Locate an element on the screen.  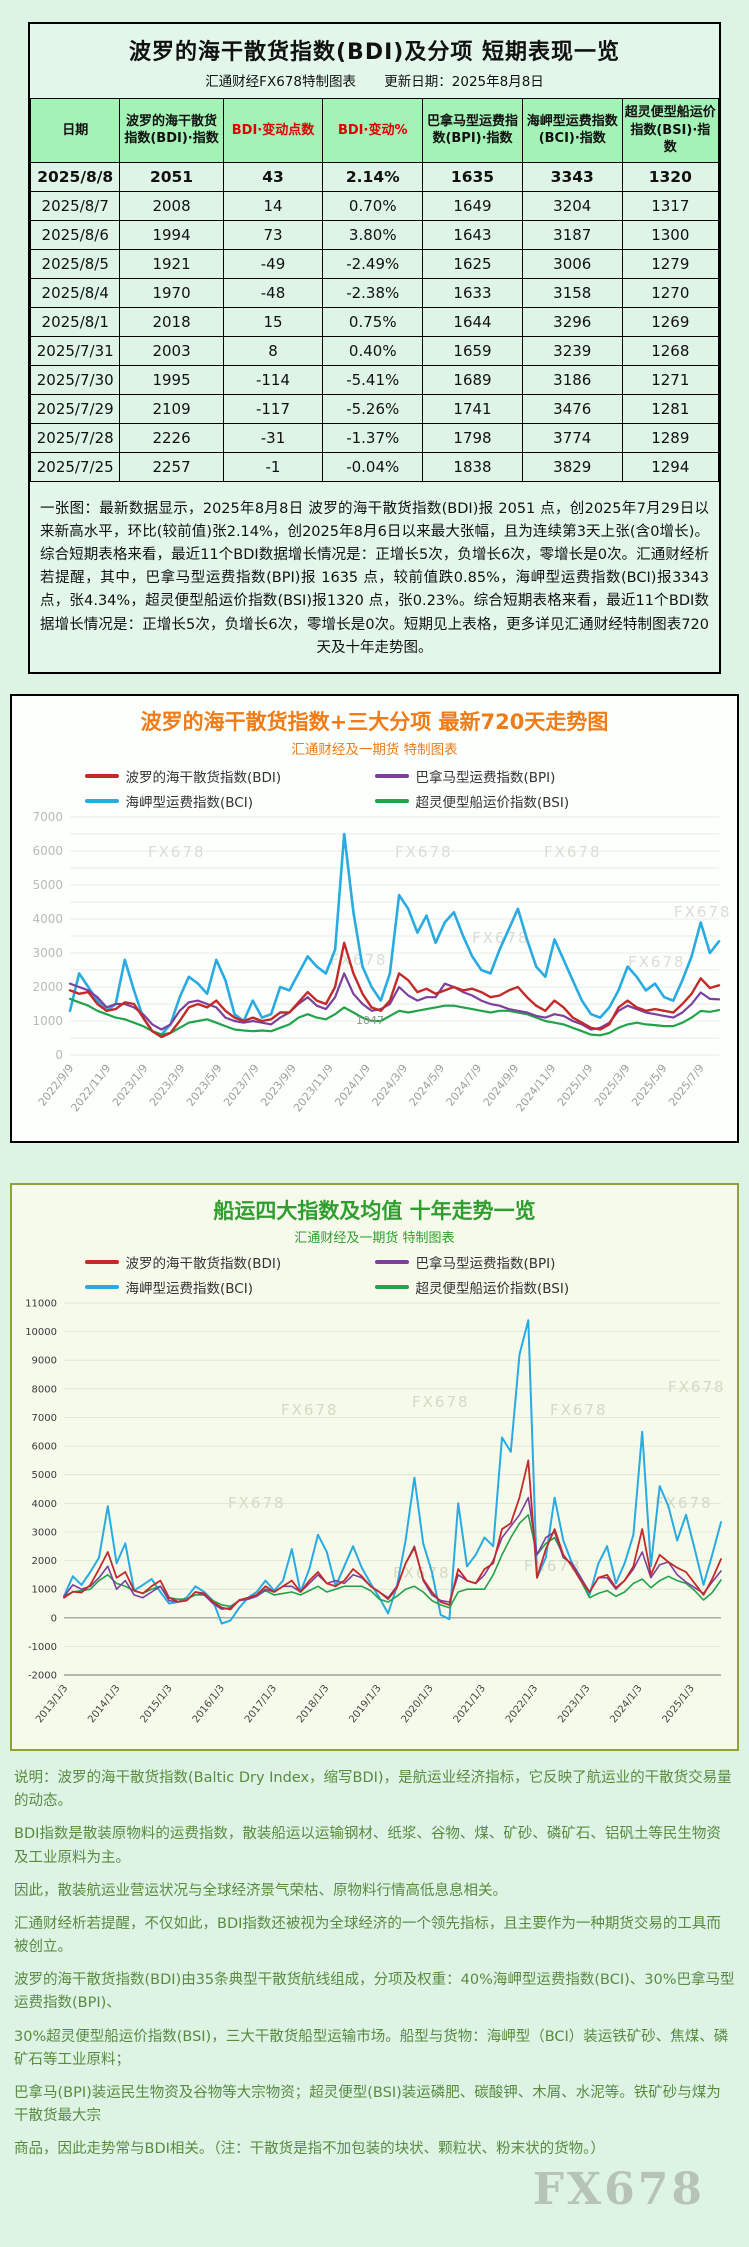
table-cell: 1289 is located at coordinates (670, 437).